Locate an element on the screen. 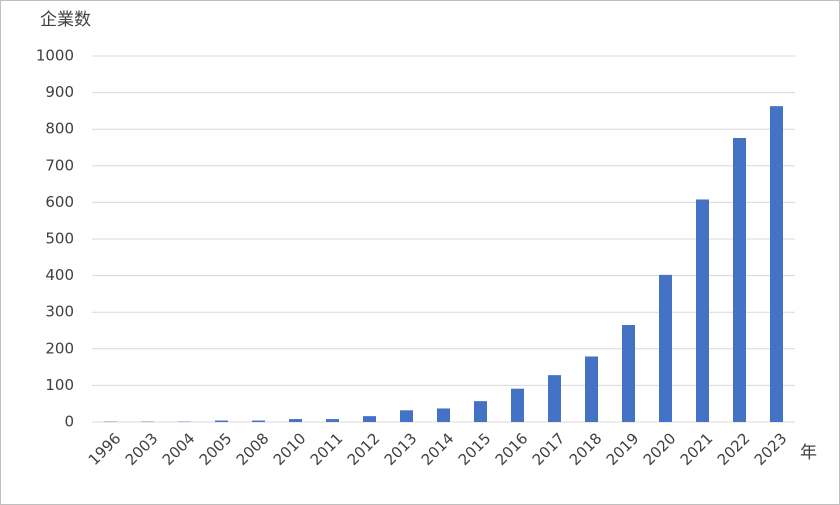 This screenshot has width=840, height=505. y-tick-label: 800 is located at coordinates (59, 129).